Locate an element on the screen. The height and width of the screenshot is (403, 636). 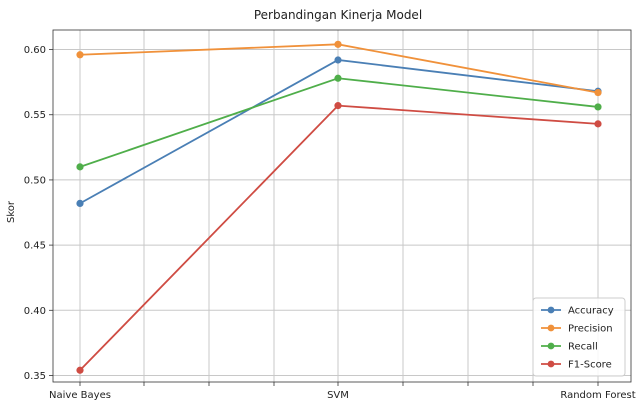
legend: Accuracy Precision Recall F1-Score is located at coordinates (579, 337).